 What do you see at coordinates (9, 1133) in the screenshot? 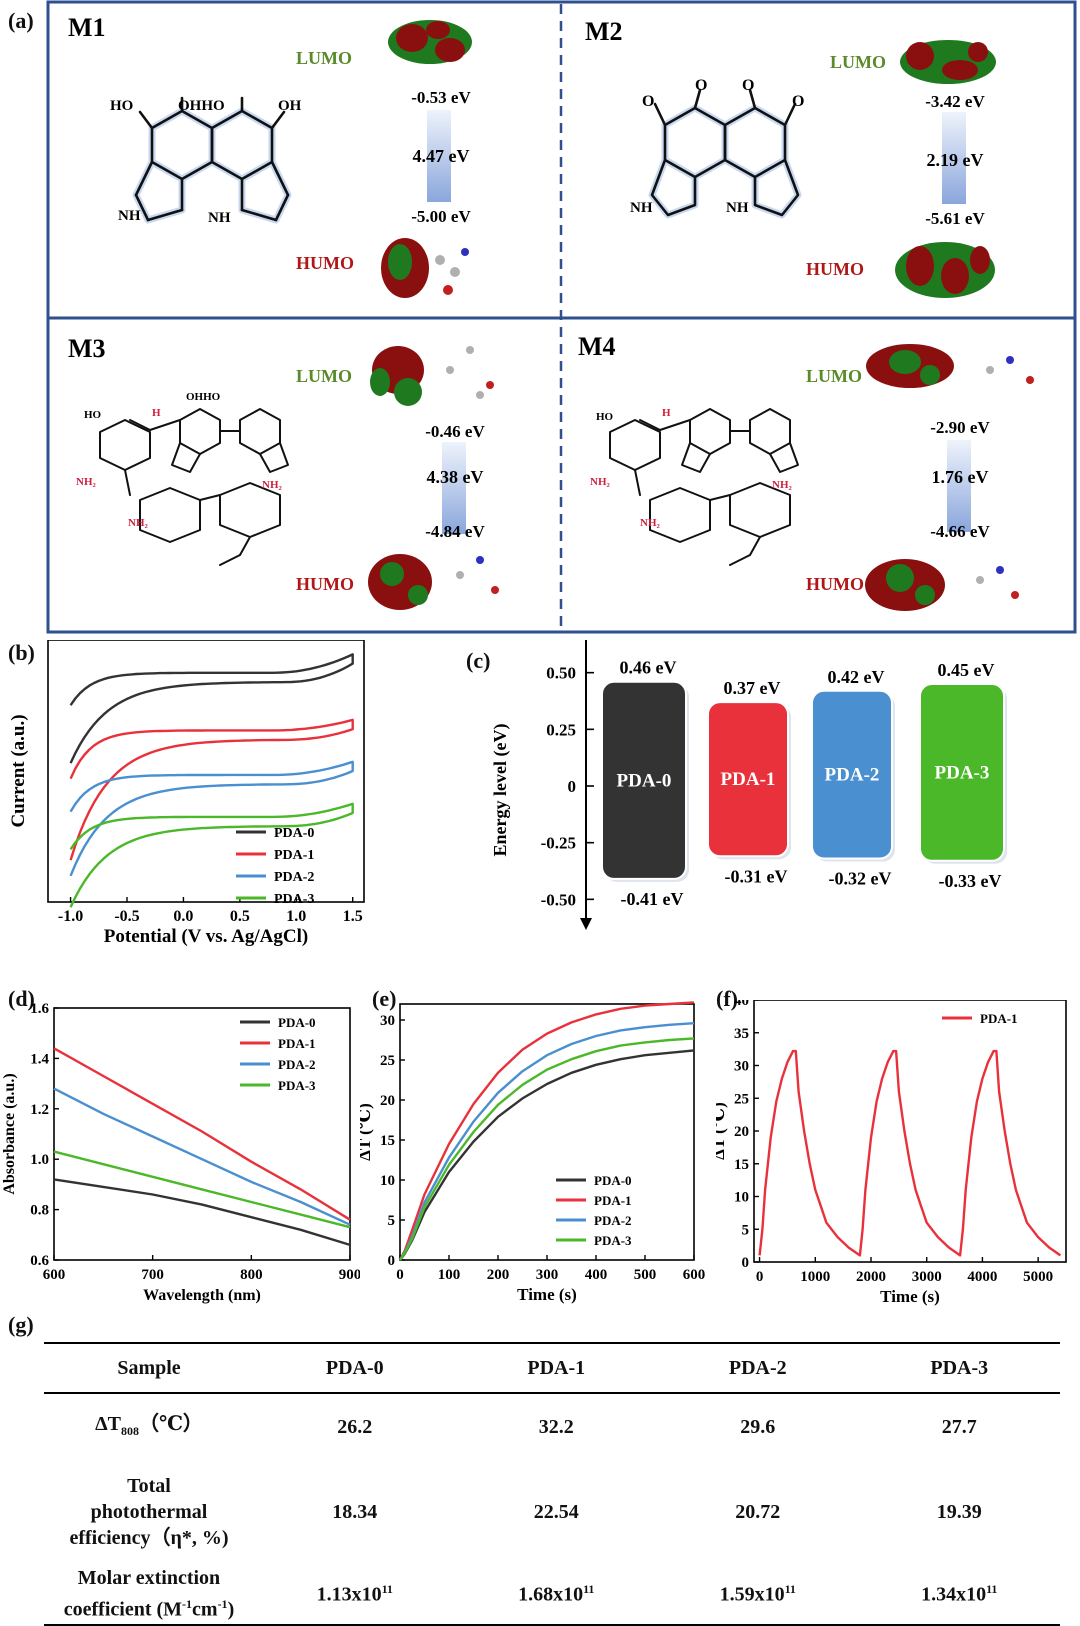
I see `y-axis-label: Absorbance (a.u.)` at bounding box center [9, 1133].